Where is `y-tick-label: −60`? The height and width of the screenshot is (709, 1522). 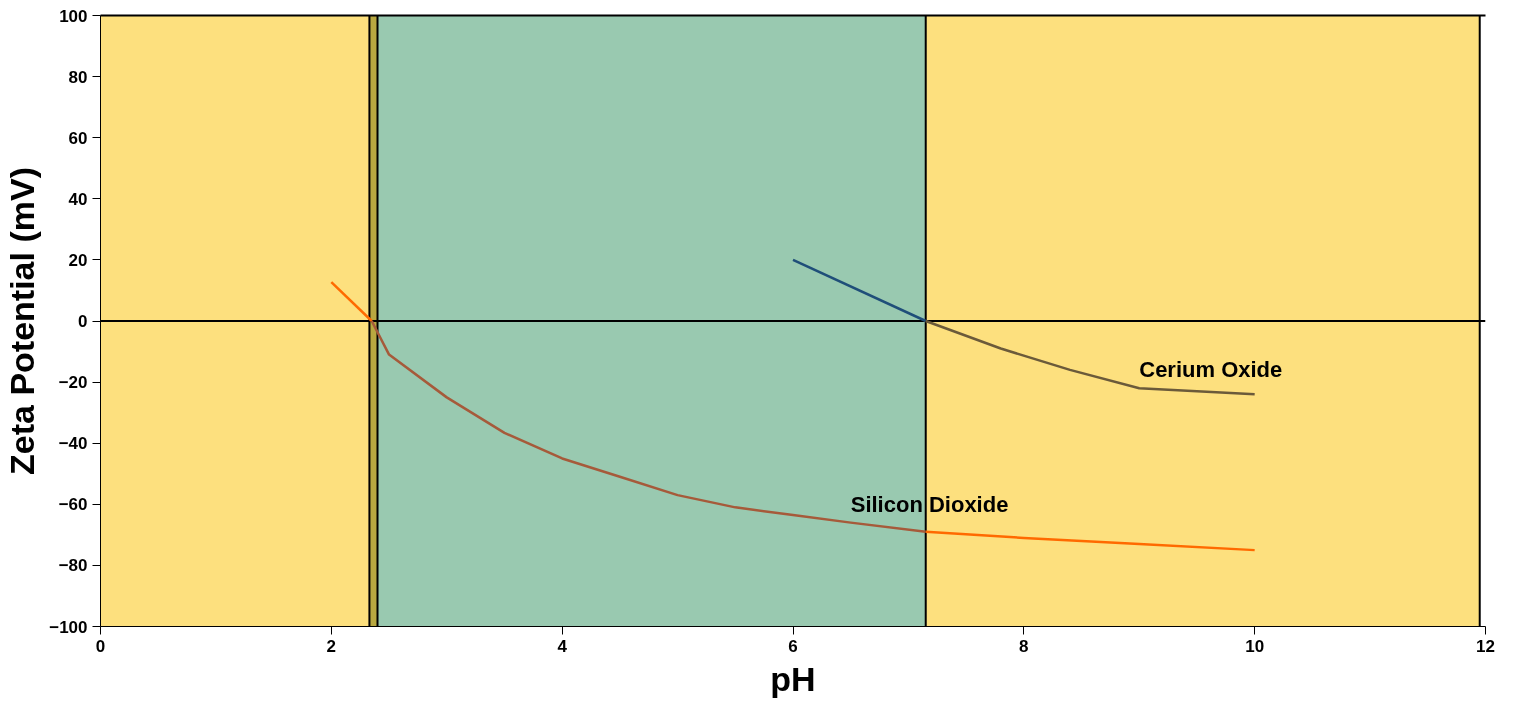 y-tick-label: −60 is located at coordinates (73, 505).